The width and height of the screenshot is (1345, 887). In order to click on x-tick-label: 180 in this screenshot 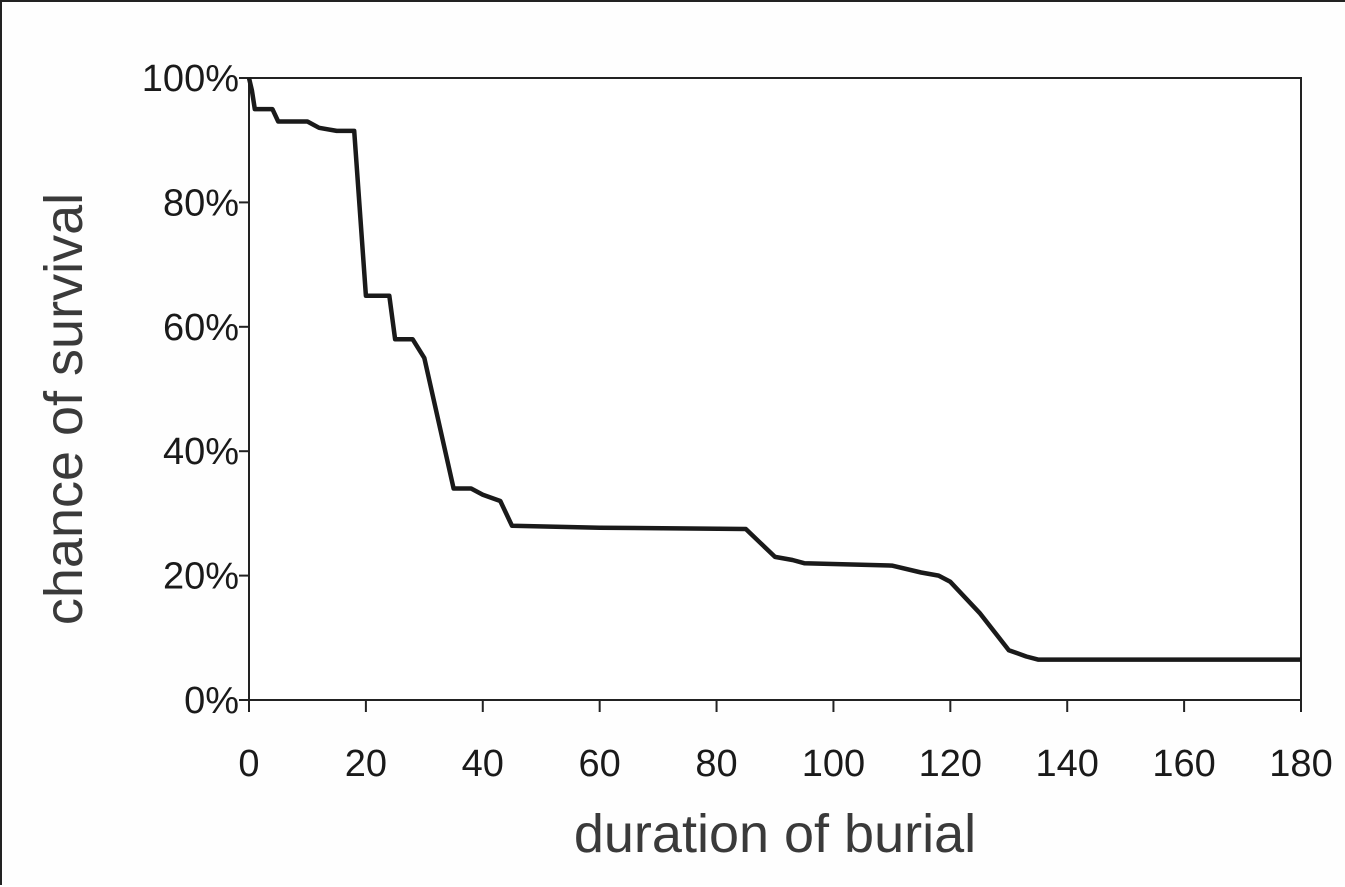, I will do `click(1300, 764)`.